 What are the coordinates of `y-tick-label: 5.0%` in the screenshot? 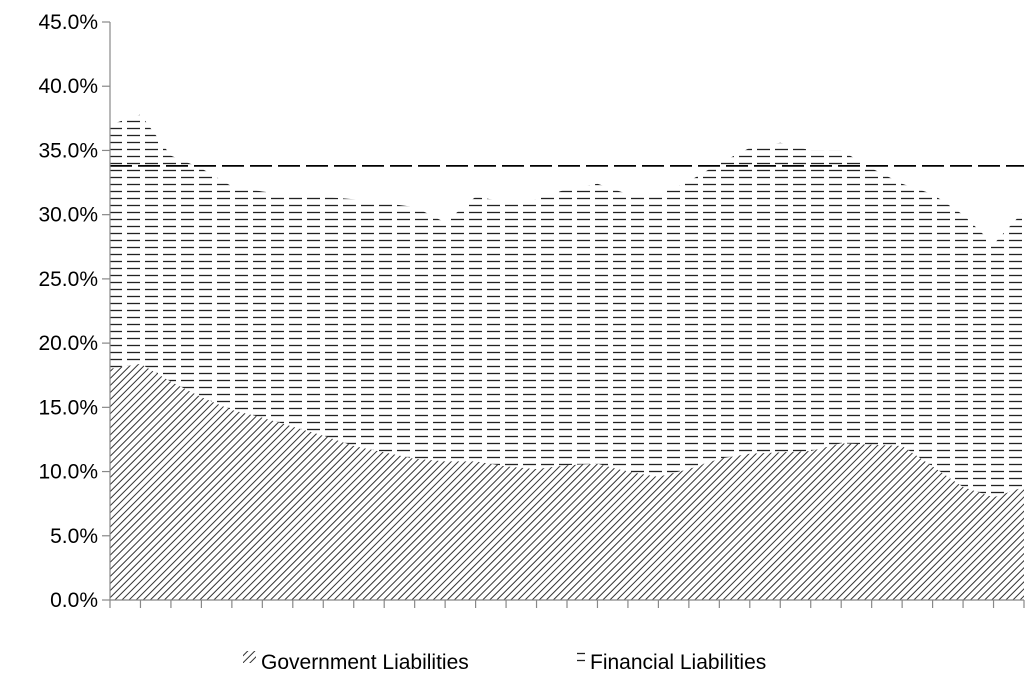 It's located at (74, 536).